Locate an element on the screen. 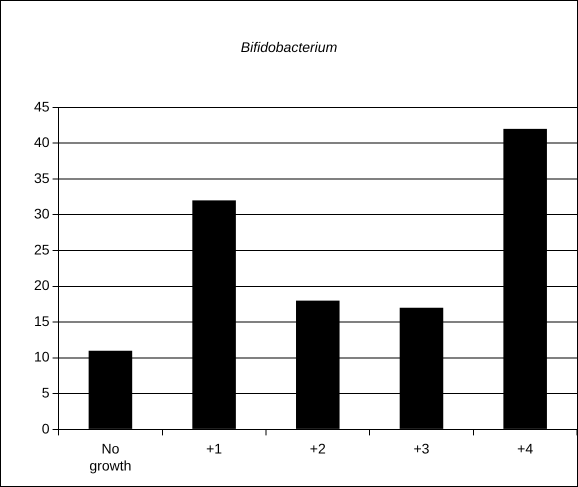 The height and width of the screenshot is (487, 578). x-tick-label: No growth is located at coordinates (110, 457).